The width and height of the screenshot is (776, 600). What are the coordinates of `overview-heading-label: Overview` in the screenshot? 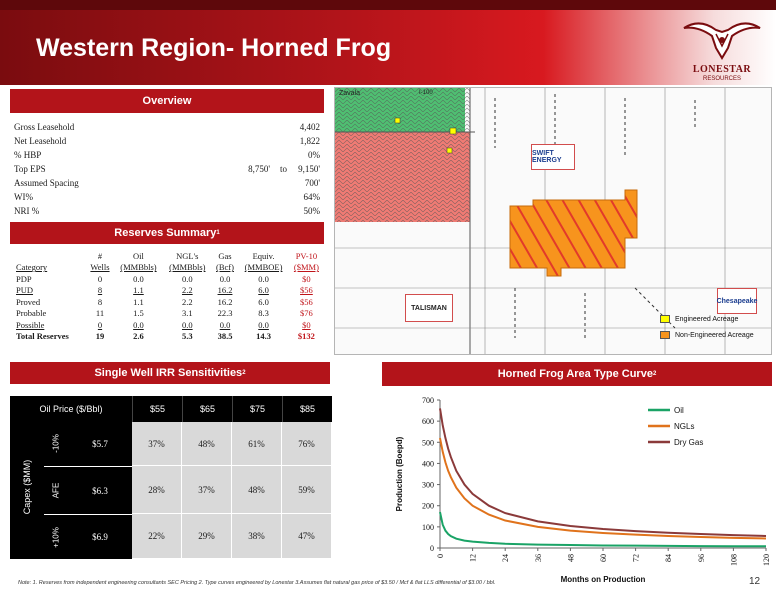 It's located at (167, 101).